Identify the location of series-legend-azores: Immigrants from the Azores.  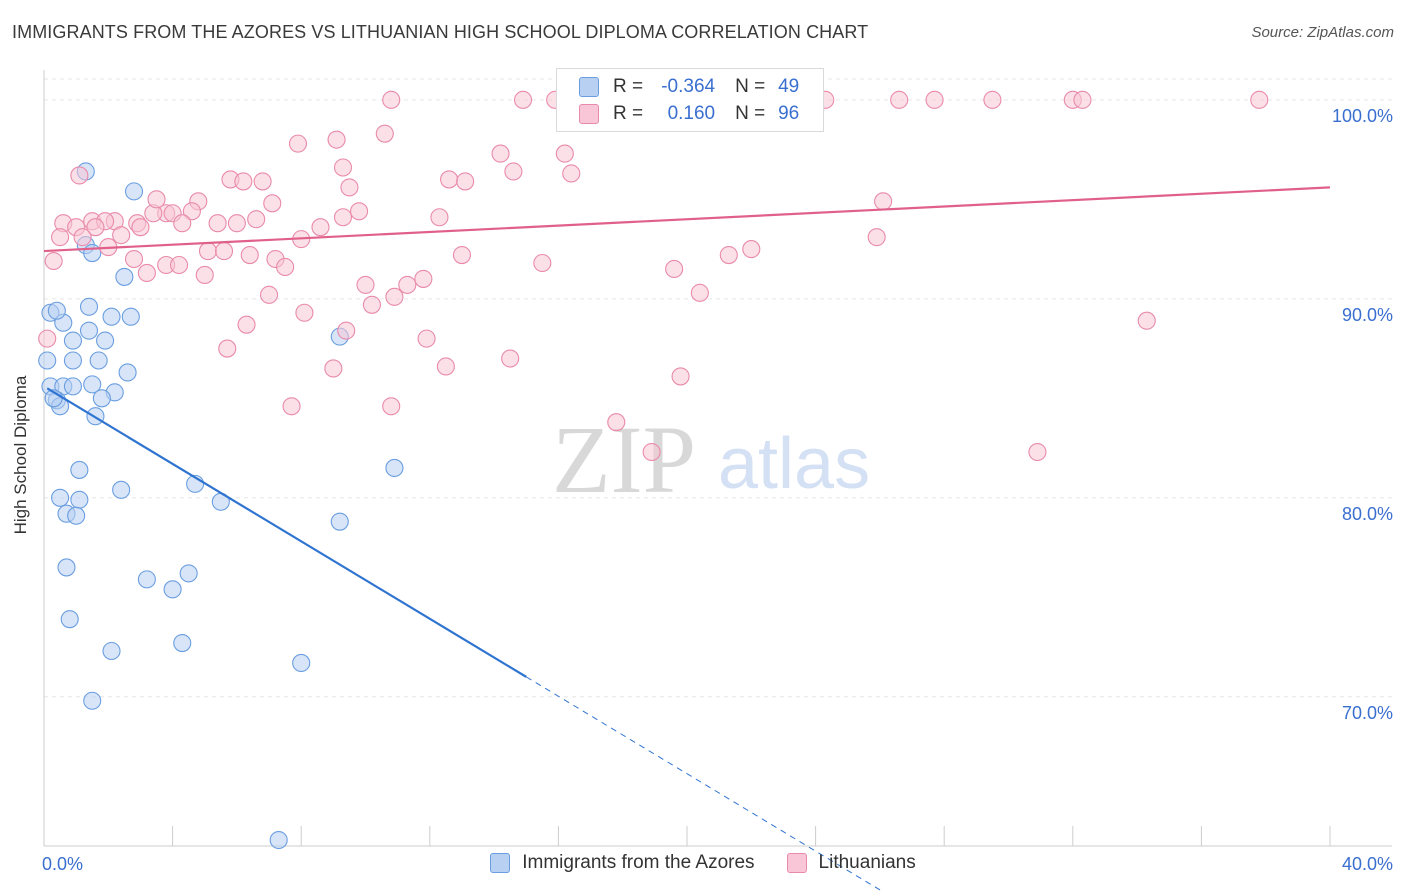
(622, 863).